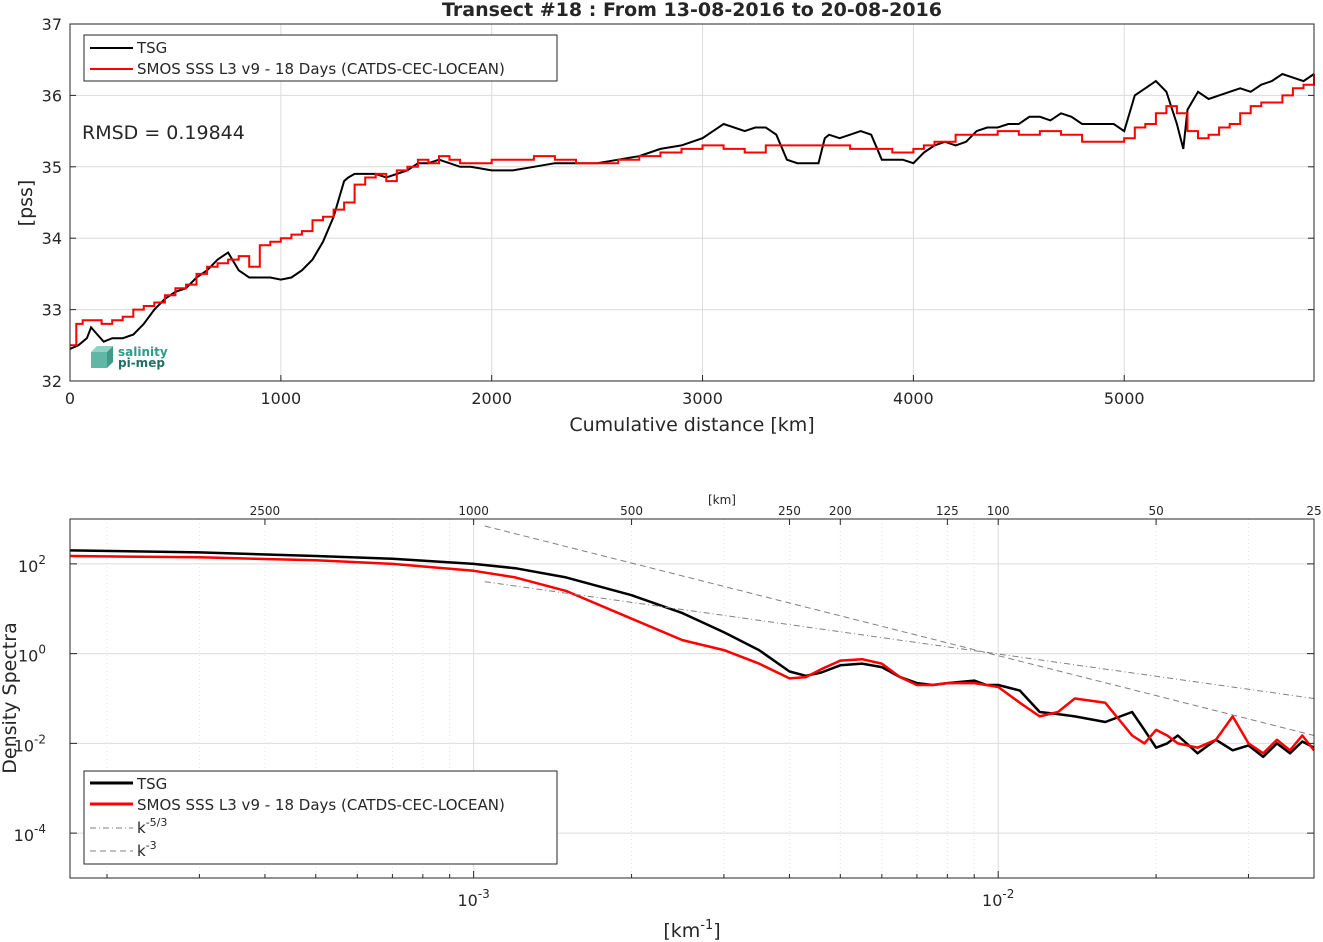 The height and width of the screenshot is (942, 1323). Describe the element at coordinates (722, 500) in the screenshot. I see `top-km-axis-label: [km]` at that location.